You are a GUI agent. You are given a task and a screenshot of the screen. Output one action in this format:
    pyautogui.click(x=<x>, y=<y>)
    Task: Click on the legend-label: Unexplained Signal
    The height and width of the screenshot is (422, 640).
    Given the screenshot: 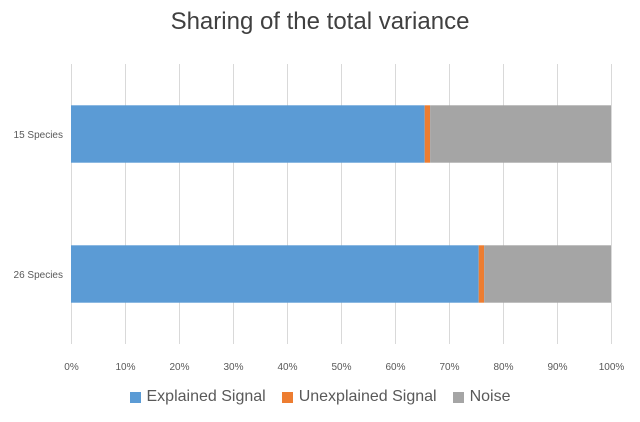 What is the action you would take?
    pyautogui.click(x=367, y=396)
    